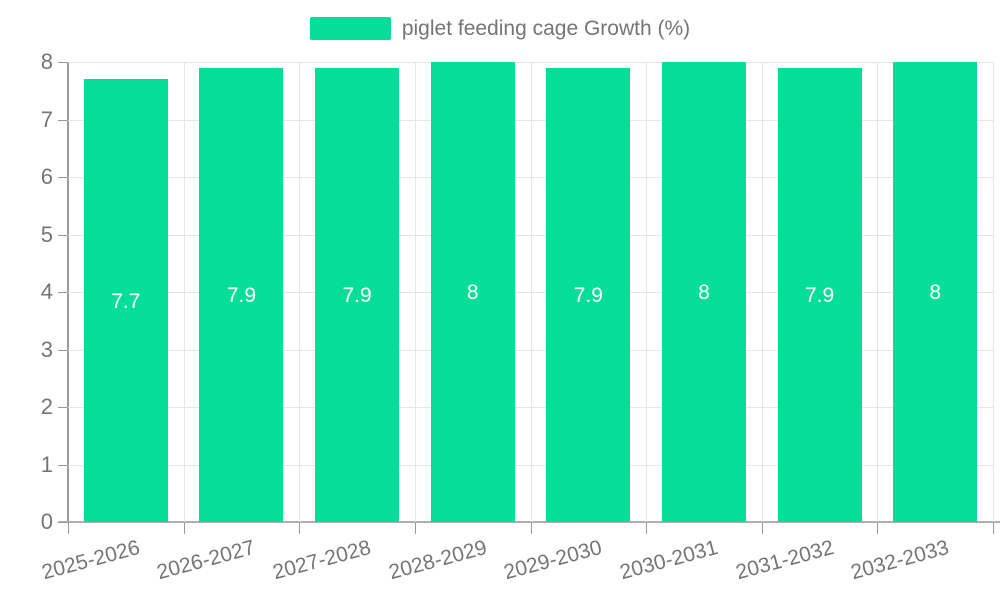  Describe the element at coordinates (438, 560) in the screenshot. I see `x-tick-label: 2028-2029` at that location.